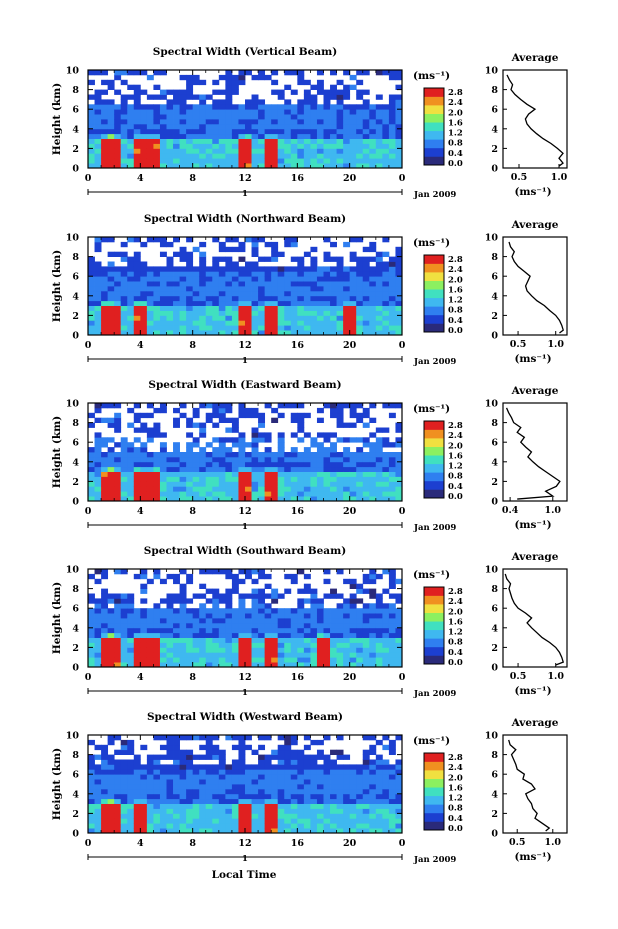 This screenshot has width=618, height=929. I want to click on profile-line, so click(534, 619).